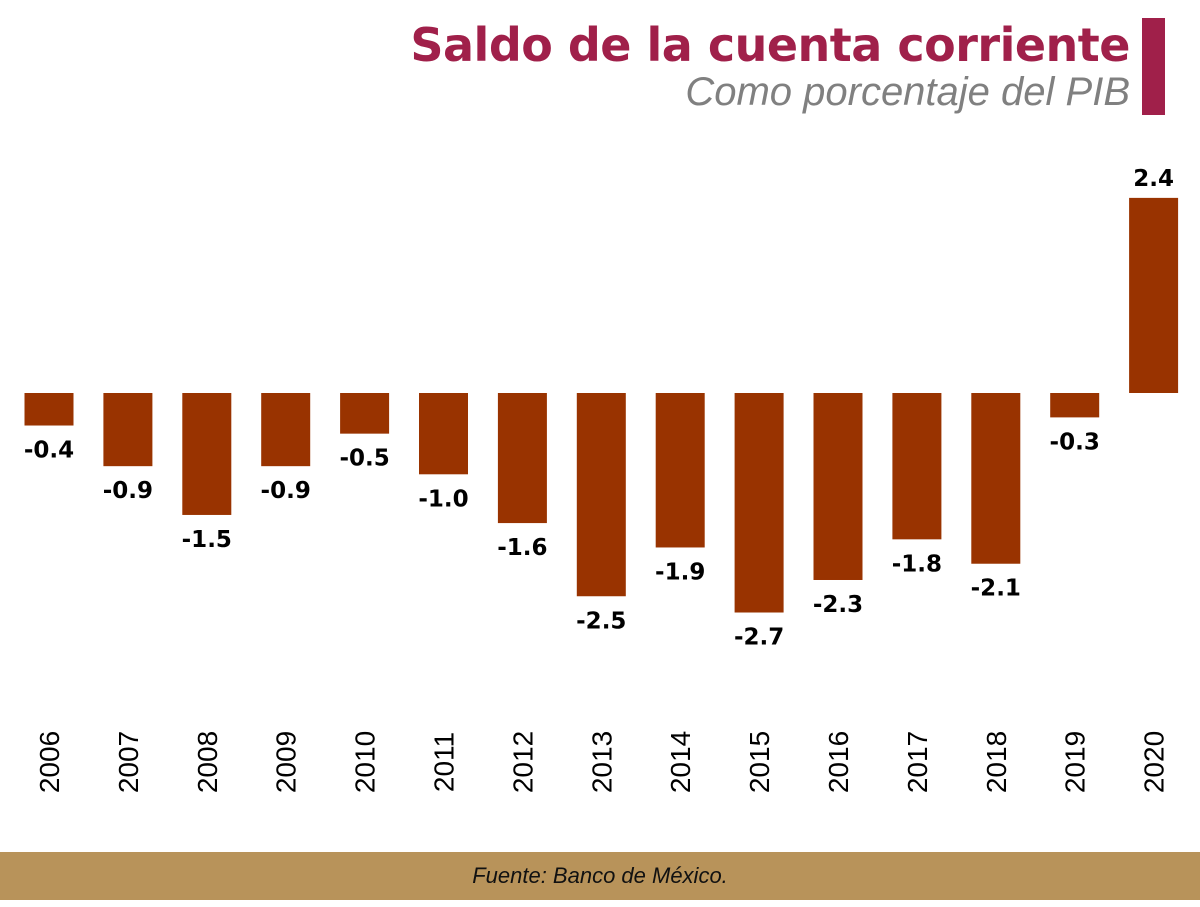 The image size is (1200, 907). I want to click on data-label: -2.5, so click(601, 621).